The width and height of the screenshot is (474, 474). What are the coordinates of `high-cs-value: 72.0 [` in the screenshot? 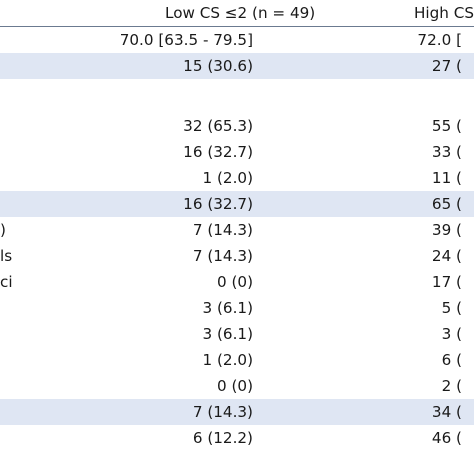 It's located at (439, 40).